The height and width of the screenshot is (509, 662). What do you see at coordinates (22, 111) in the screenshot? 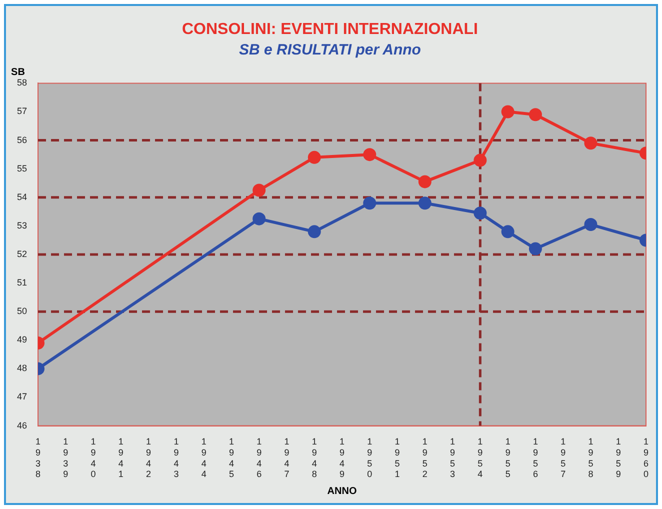
I see `y-tick-label: 57` at bounding box center [22, 111].